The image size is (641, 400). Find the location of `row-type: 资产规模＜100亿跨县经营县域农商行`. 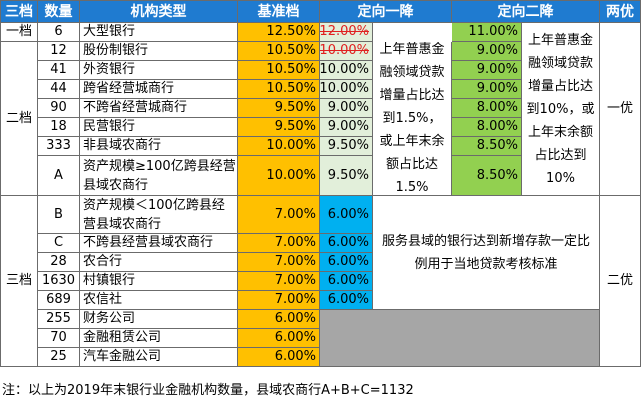

row-type: 资产规模＜100亿跨县经营县域农商行 is located at coordinates (159, 215).